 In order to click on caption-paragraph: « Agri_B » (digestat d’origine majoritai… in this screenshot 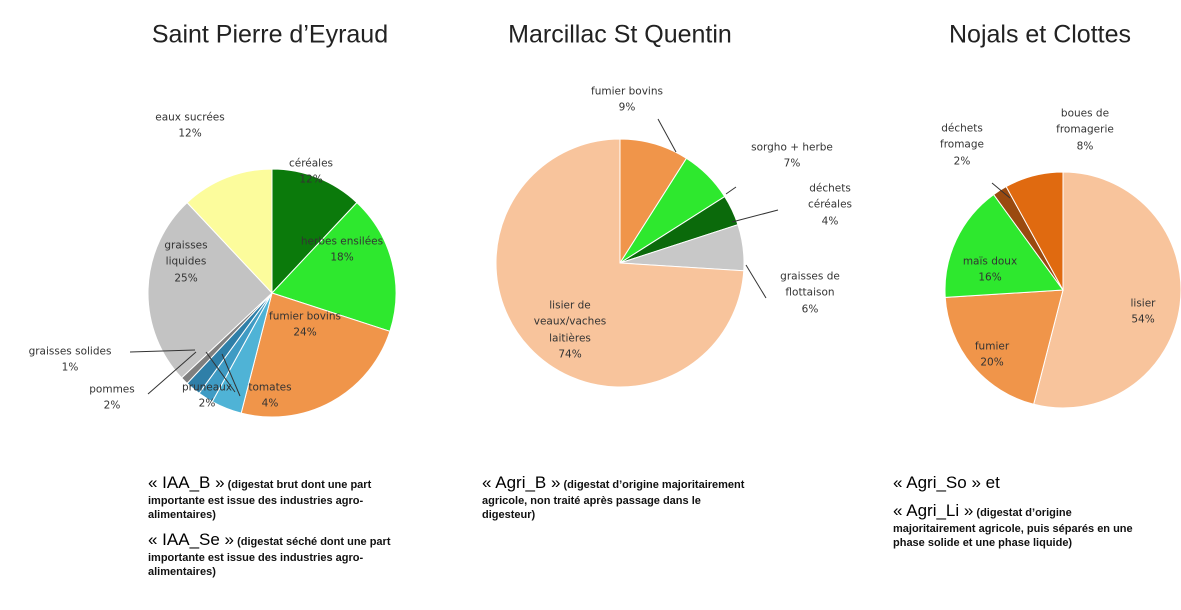, I will do `click(614, 497)`.